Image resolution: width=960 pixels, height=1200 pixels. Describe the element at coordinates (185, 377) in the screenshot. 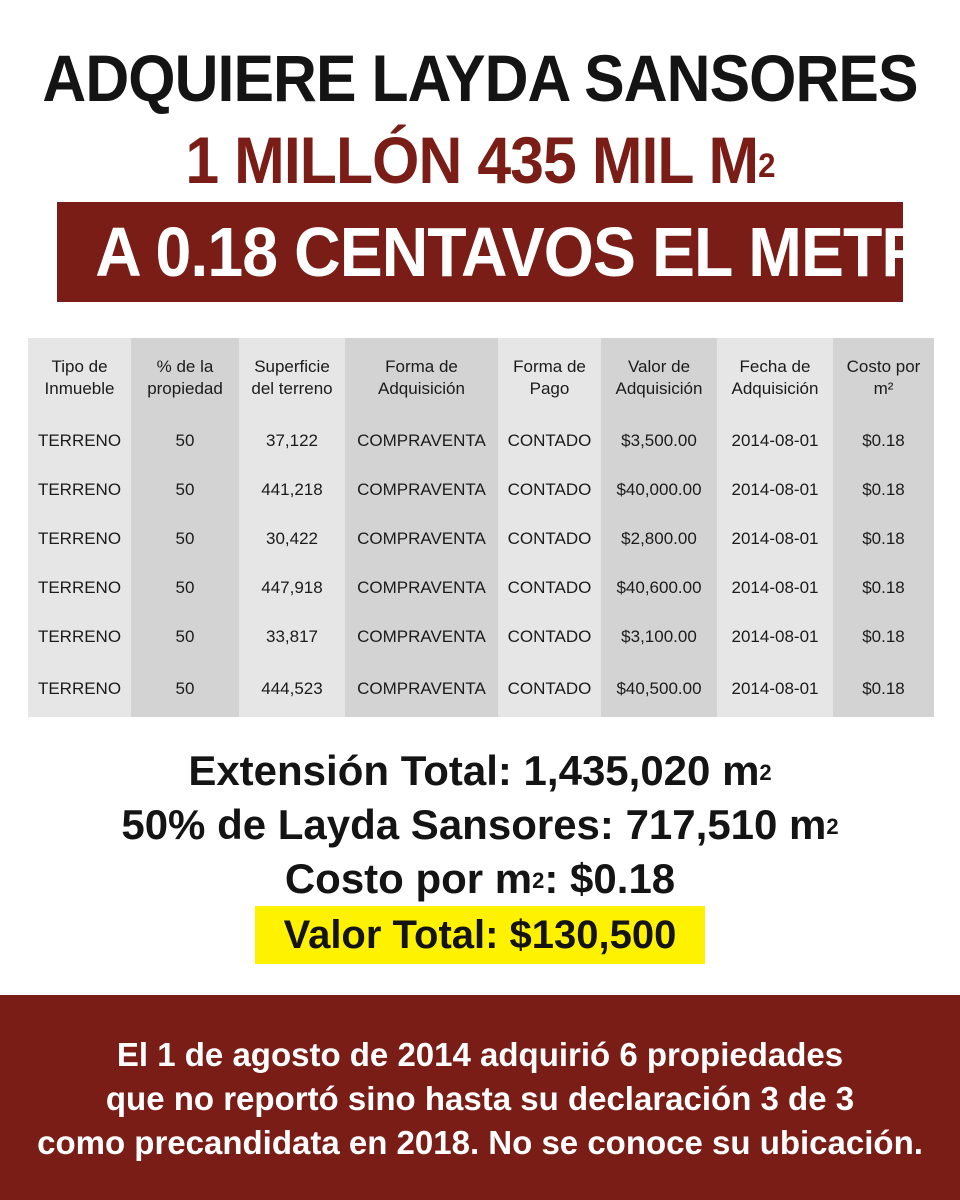

I see `column-header: % de la propiedad` at that location.